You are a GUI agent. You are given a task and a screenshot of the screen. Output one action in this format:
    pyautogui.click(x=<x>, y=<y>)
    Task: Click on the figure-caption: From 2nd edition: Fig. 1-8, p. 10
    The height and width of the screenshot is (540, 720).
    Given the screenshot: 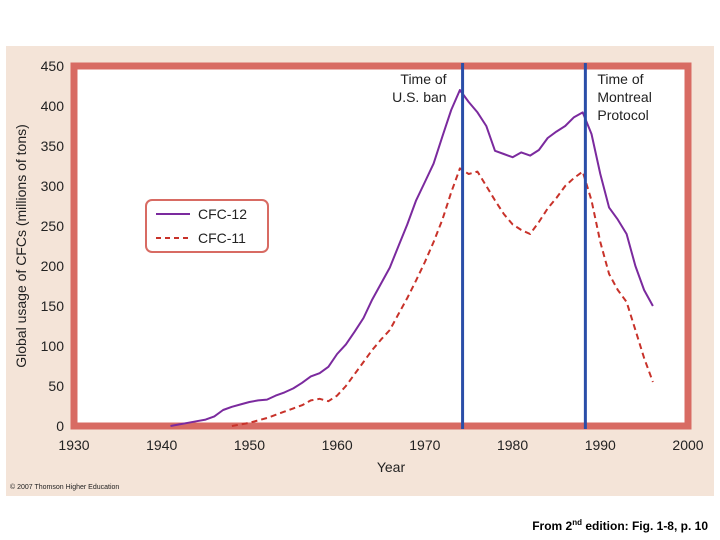 What is the action you would take?
    pyautogui.click(x=620, y=525)
    